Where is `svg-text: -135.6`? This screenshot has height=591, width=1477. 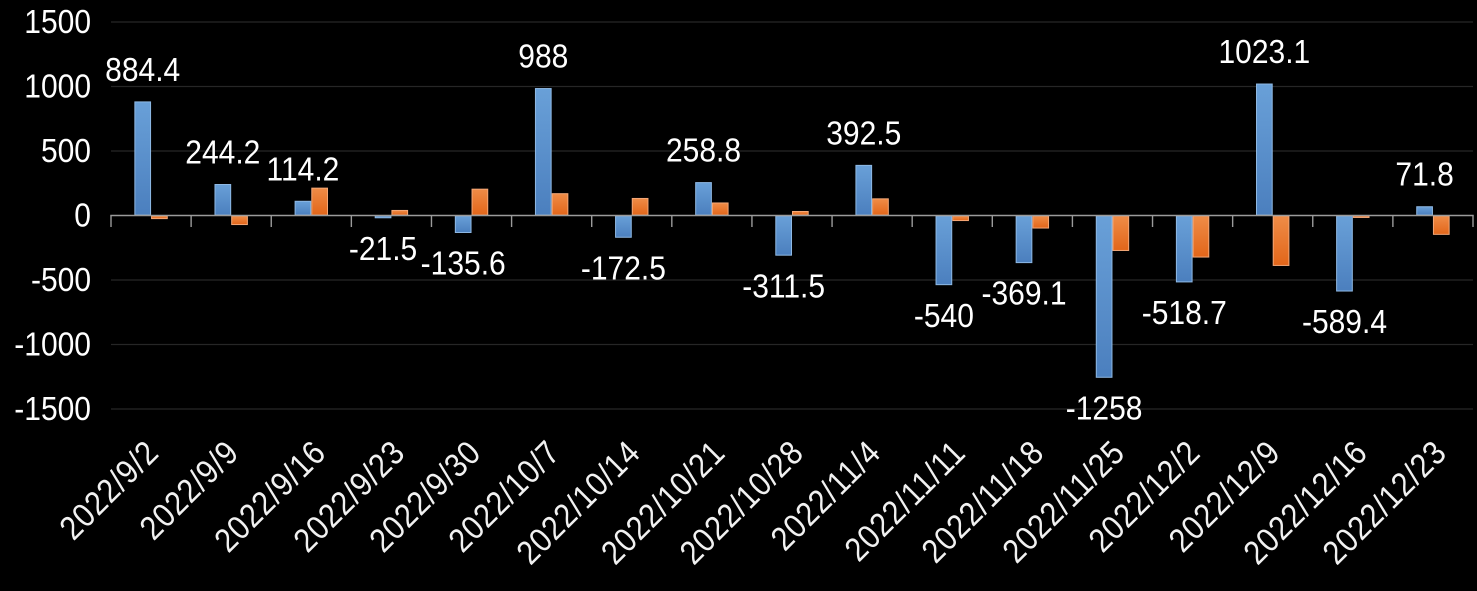 svg-text: -135.6 is located at coordinates (463, 263).